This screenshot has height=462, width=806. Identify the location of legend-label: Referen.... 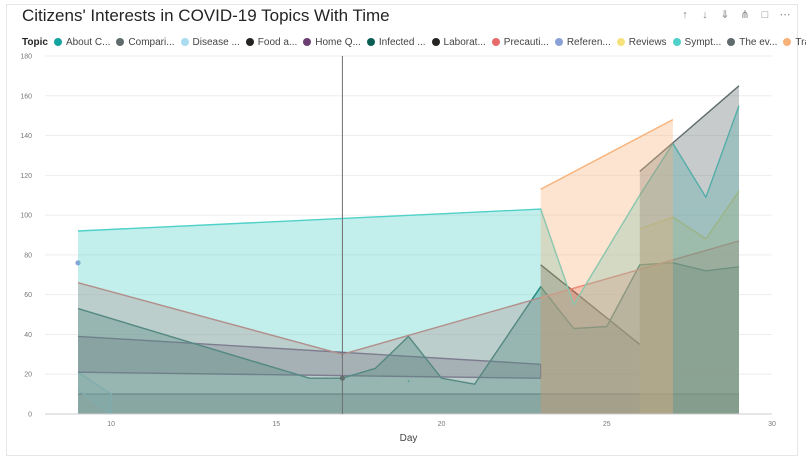
(588, 42).